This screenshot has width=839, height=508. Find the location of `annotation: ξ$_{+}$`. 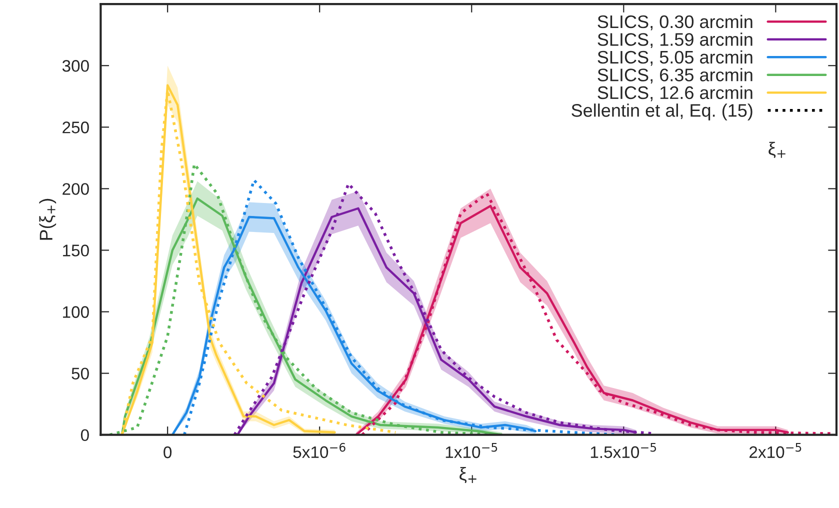

annotation: ξ$_{+}$ is located at coordinates (777, 150).